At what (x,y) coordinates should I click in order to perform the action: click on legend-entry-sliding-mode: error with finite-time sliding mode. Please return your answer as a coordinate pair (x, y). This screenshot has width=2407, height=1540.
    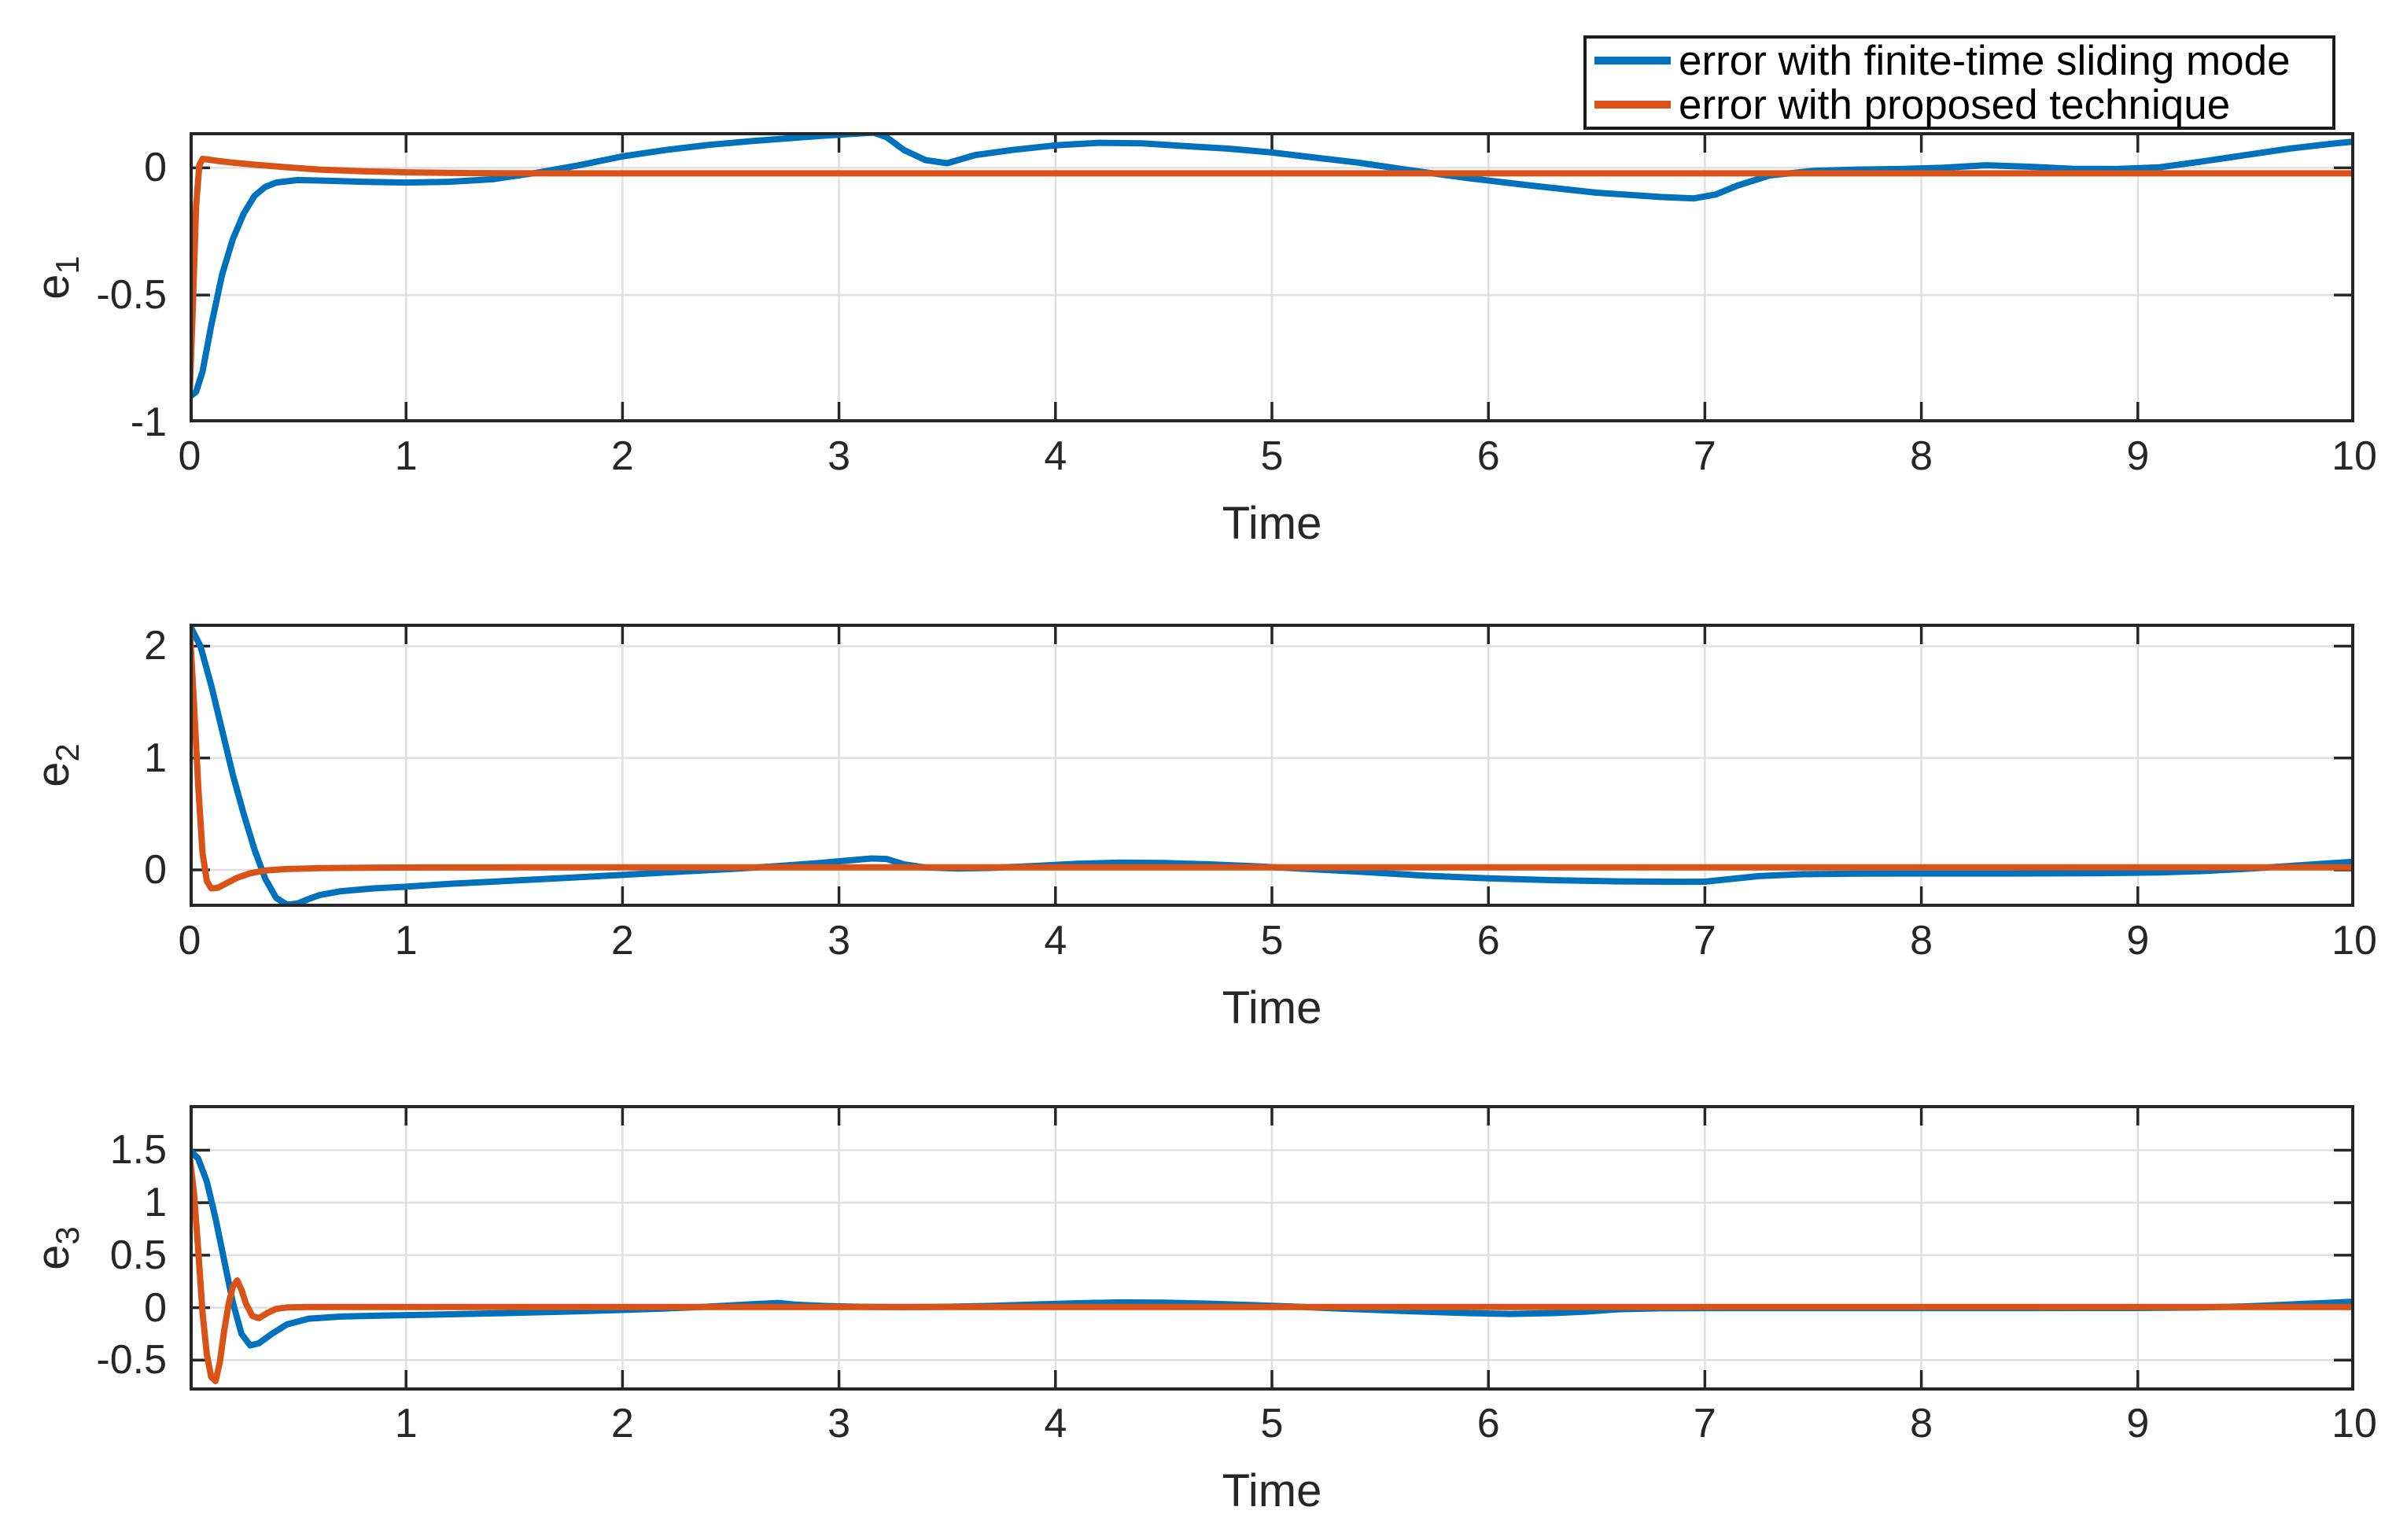
    Looking at the image, I should click on (1960, 61).